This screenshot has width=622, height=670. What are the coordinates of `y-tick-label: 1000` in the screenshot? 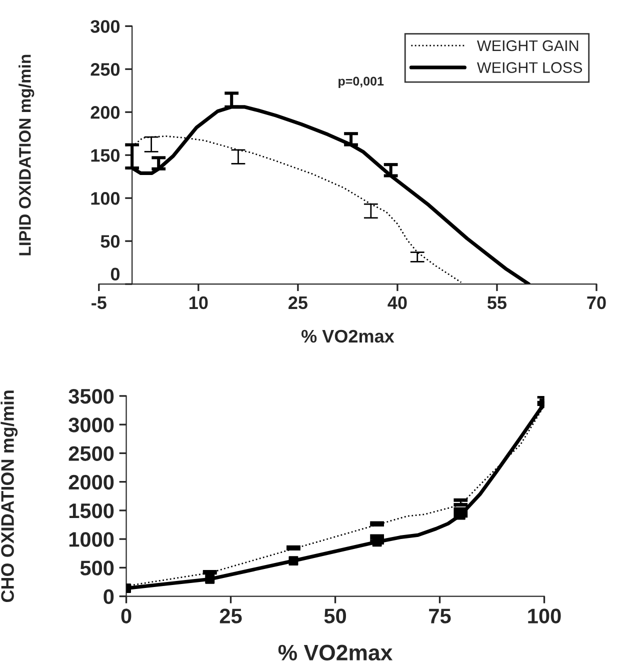 It's located at (91, 539).